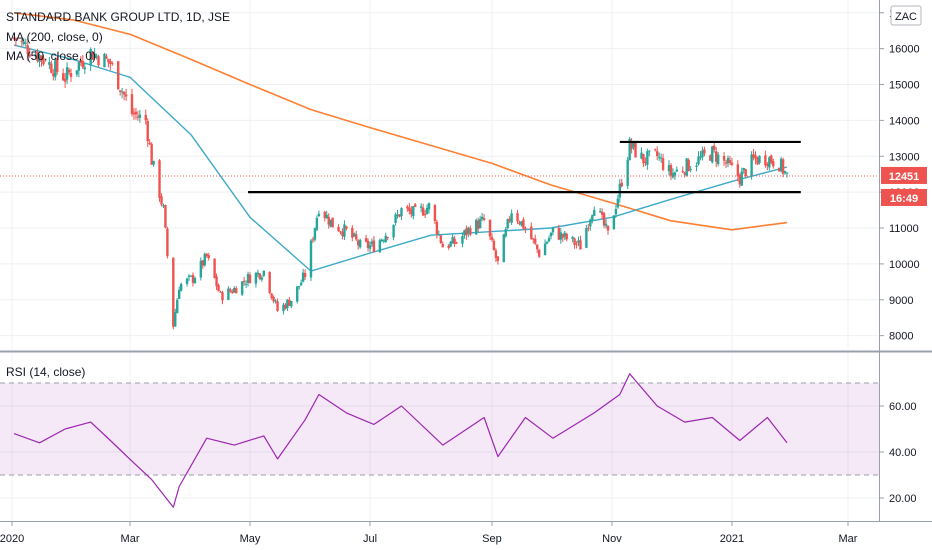  Describe the element at coordinates (118, 17) in the screenshot. I see `symbol-title: STANDARD BANK GROUP LTD, 1D, JSE` at that location.